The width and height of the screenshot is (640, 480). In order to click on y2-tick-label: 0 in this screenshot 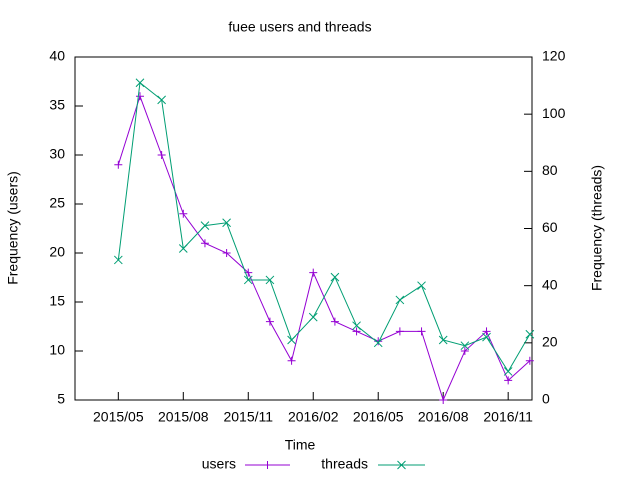, I will do `click(546, 399)`.